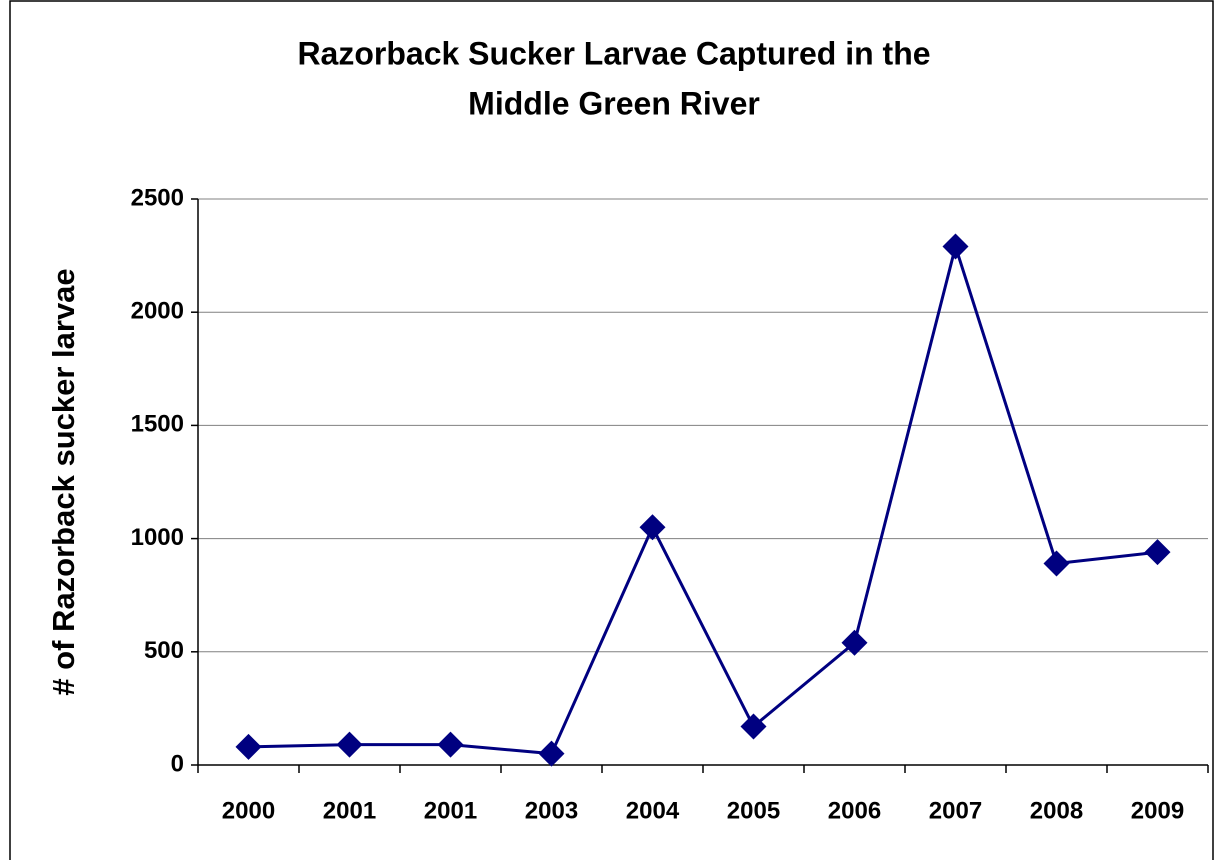 This screenshot has width=1216, height=860. I want to click on x-tick-label: 2000, so click(248, 810).